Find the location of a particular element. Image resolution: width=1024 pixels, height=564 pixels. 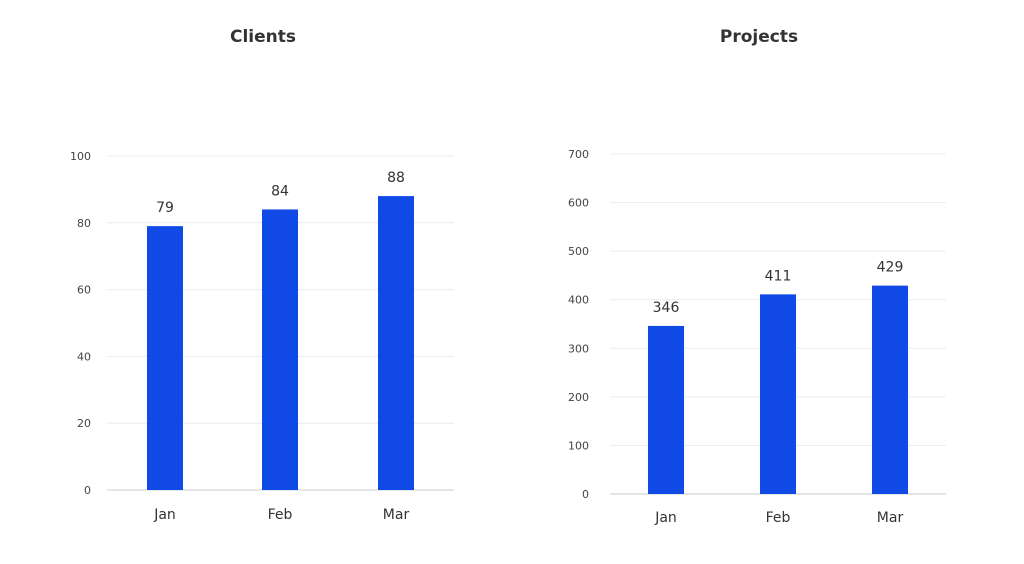

clients-y-tick-label: 100 is located at coordinates (80, 156).